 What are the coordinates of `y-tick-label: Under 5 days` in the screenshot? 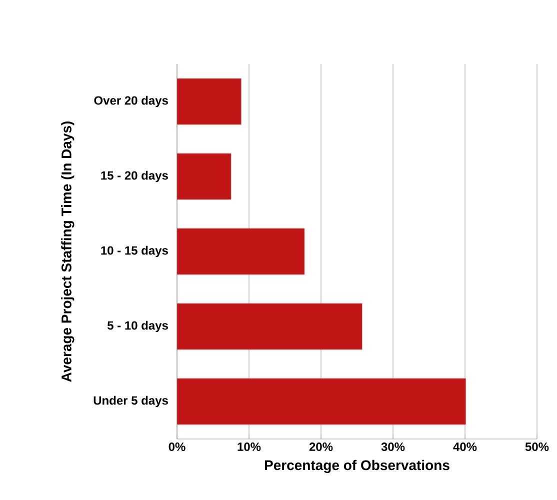 It's located at (131, 402).